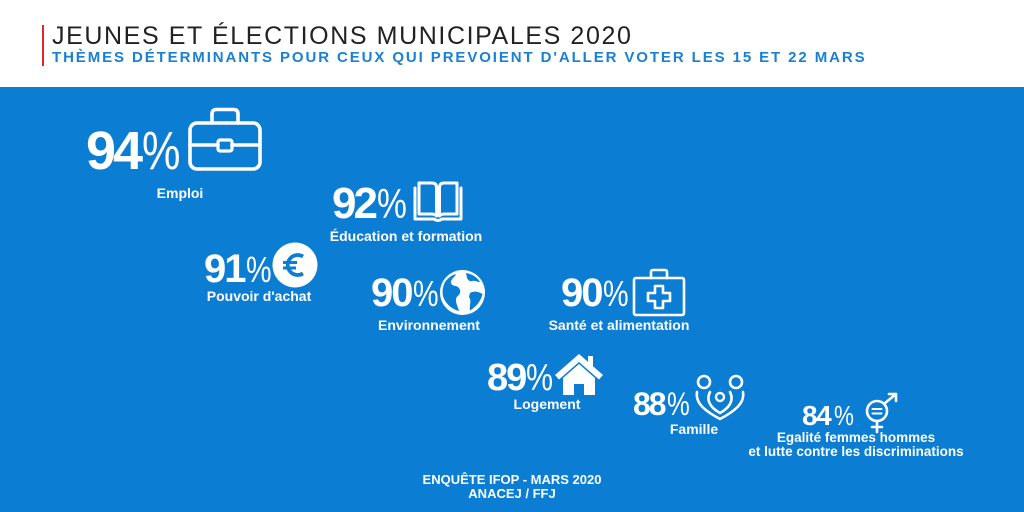  I want to click on stat-education: 92%, so click(373, 204).